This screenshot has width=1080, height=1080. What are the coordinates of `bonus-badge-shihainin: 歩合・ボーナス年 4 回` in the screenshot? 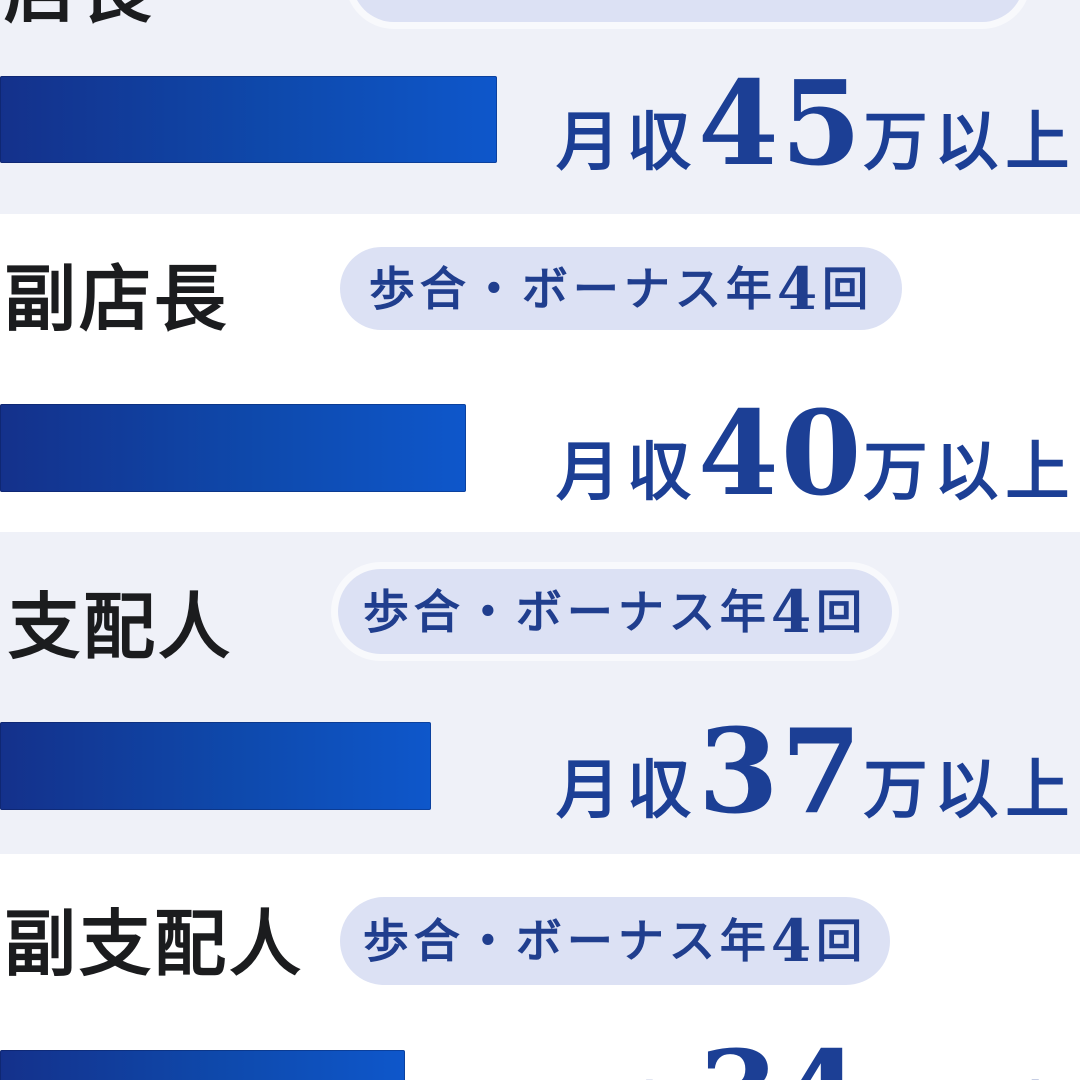 It's located at (615, 611).